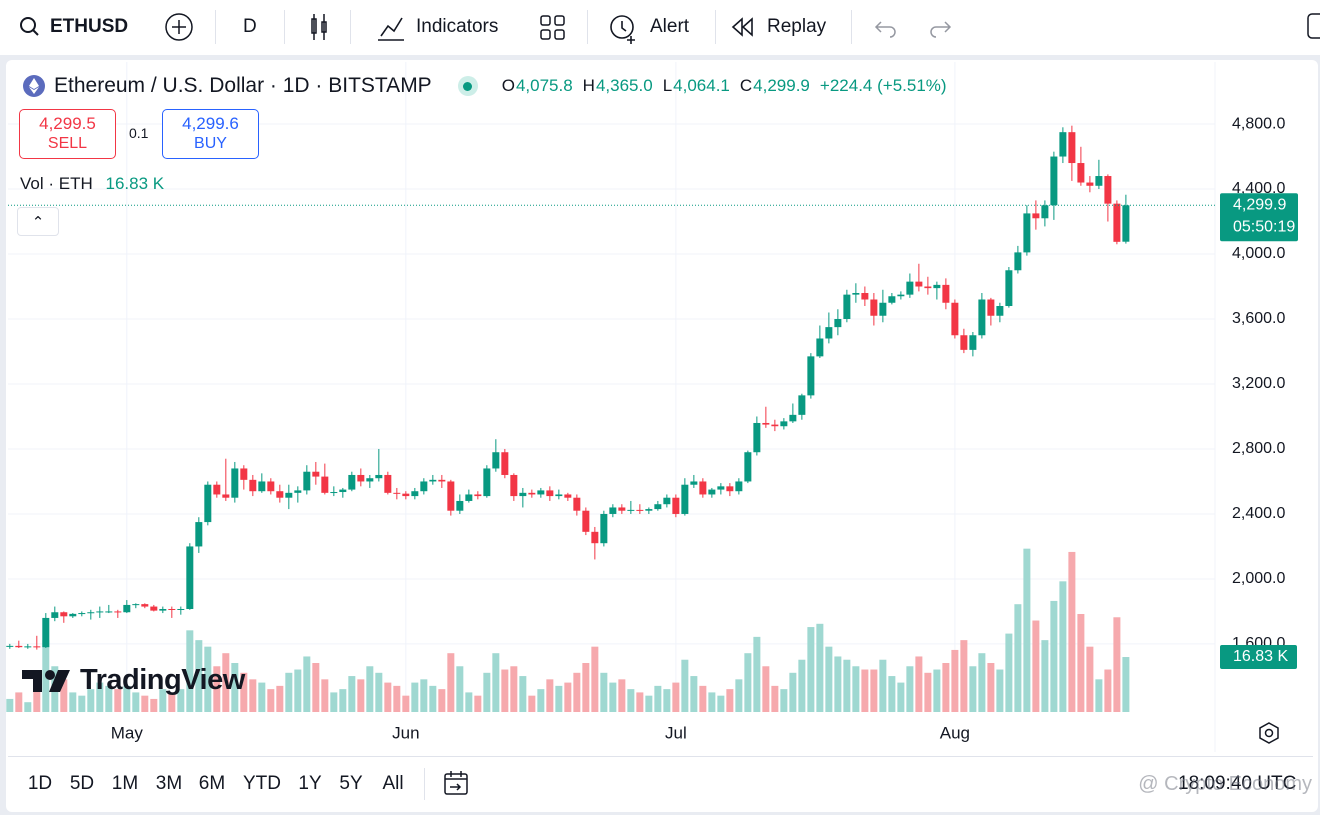  What do you see at coordinates (67, 134) in the screenshot?
I see `sell-button: 4,299.5 SELL` at bounding box center [67, 134].